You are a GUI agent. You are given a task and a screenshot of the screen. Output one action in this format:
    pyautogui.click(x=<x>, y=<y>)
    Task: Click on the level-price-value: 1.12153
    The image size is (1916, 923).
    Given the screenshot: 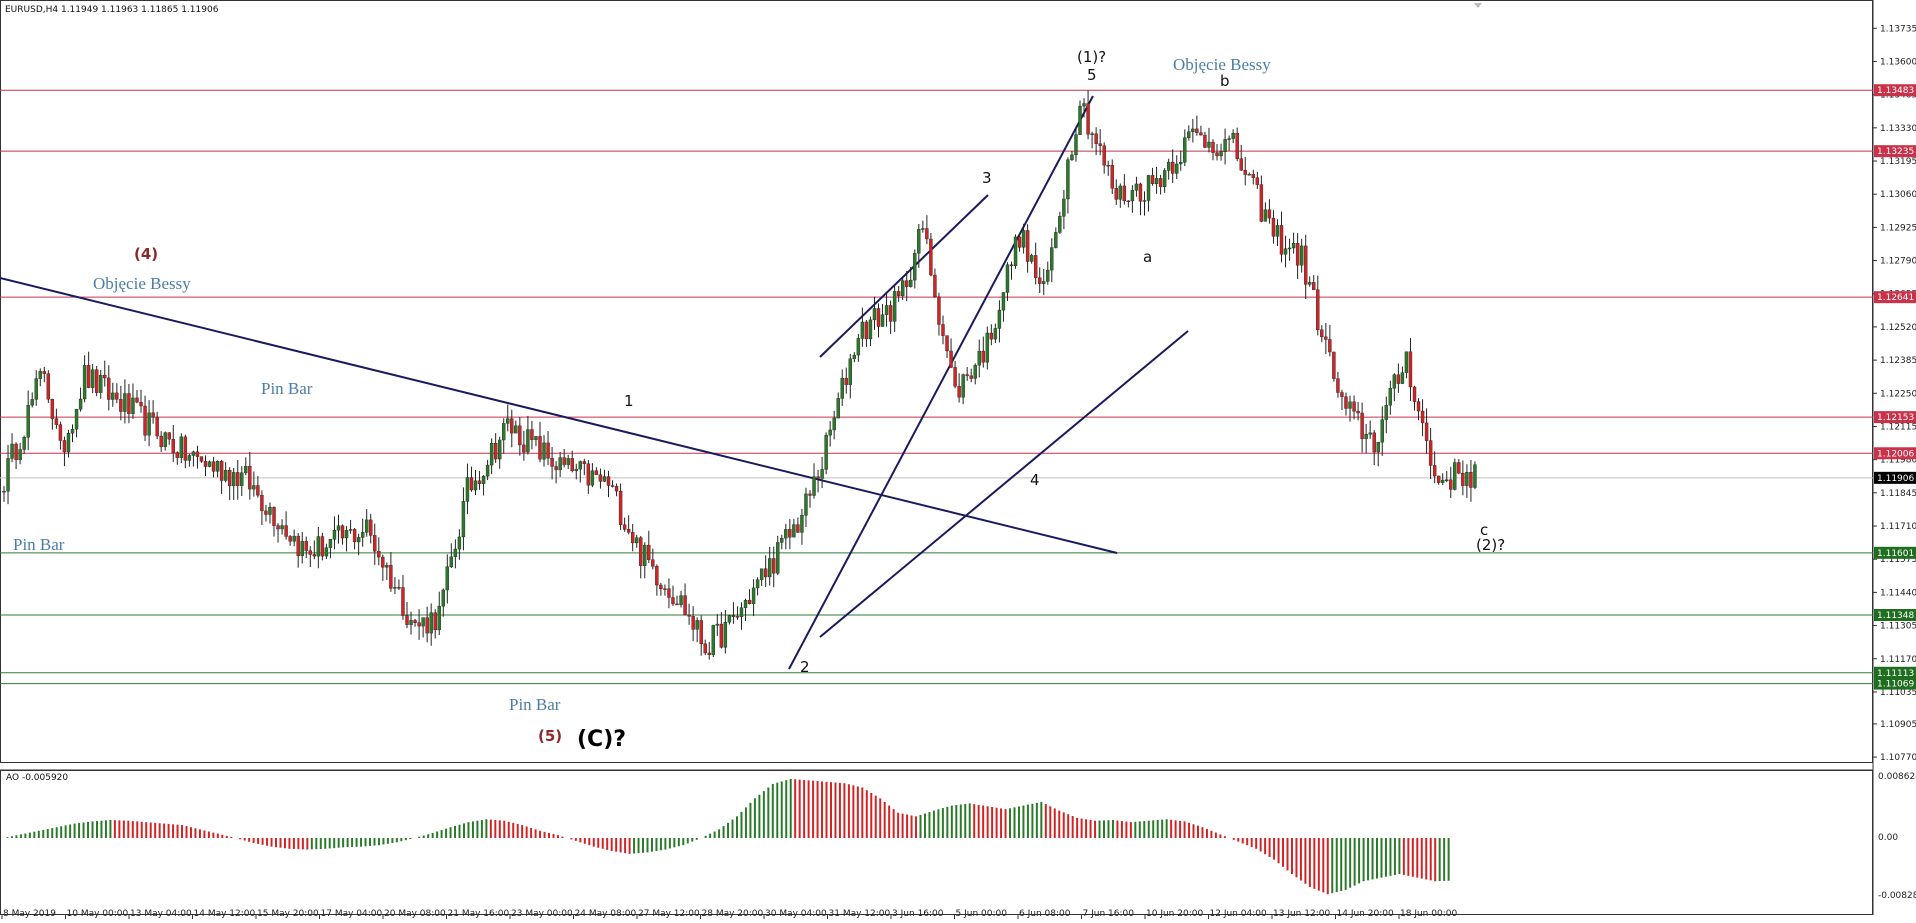 What is the action you would take?
    pyautogui.click(x=1895, y=418)
    